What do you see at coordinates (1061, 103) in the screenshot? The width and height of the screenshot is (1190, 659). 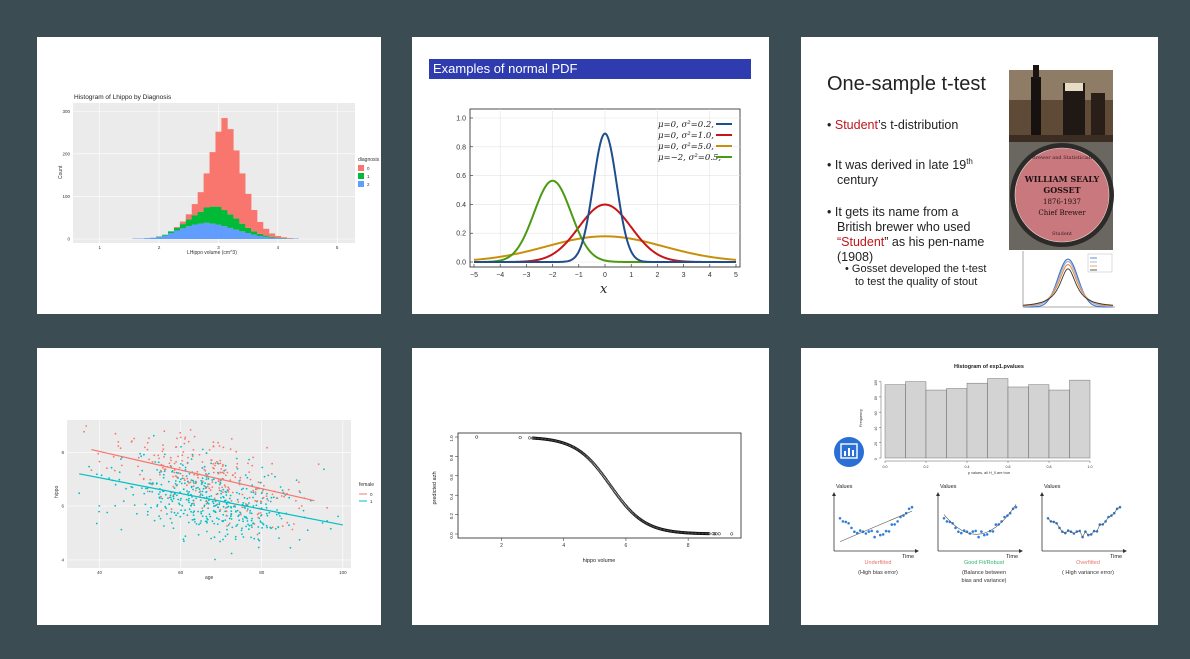 I see `beer-photo` at bounding box center [1061, 103].